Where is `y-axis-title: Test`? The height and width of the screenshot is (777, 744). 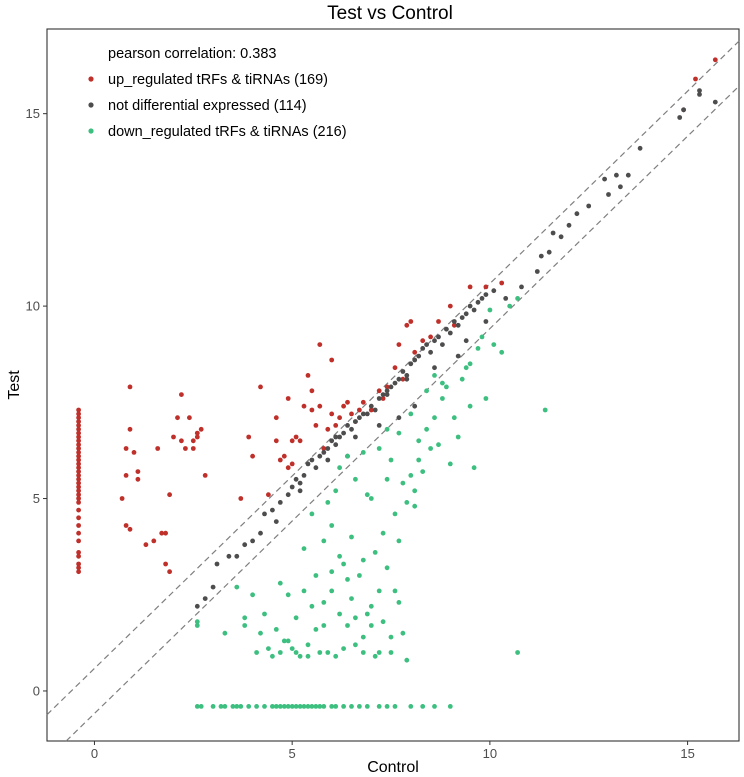
y-axis-title: Test is located at coordinates (14, 385).